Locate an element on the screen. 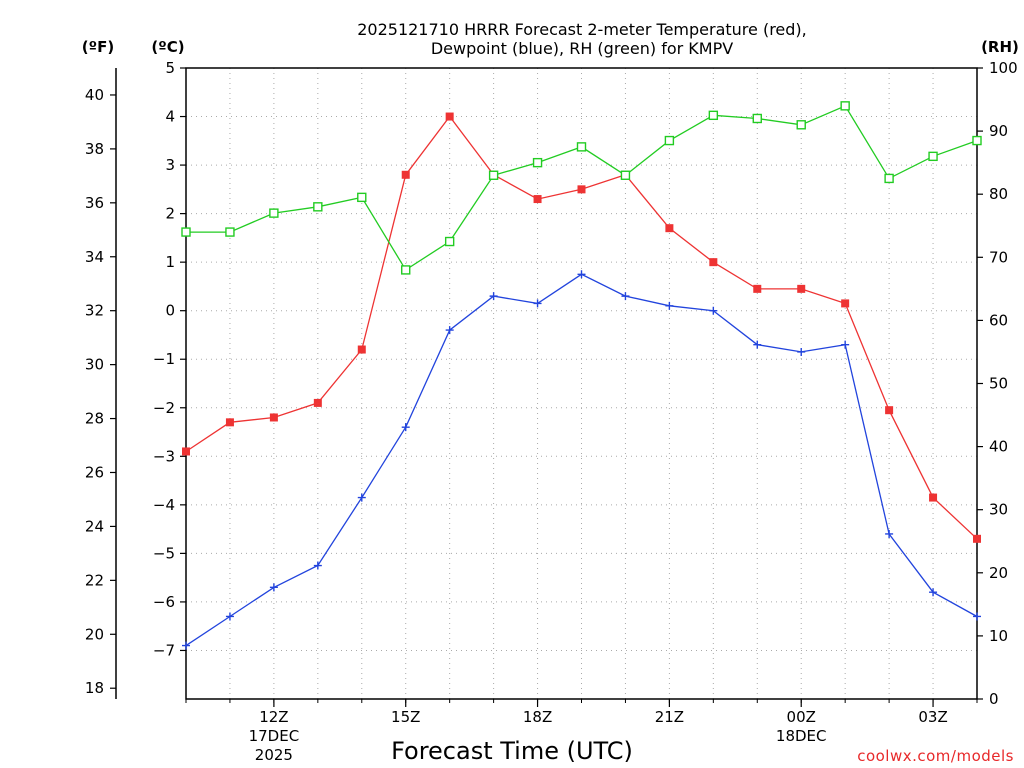 Image resolution: width=1024 pixels, height=768 pixels. celsius-tick-label: 1 is located at coordinates (170, 262).